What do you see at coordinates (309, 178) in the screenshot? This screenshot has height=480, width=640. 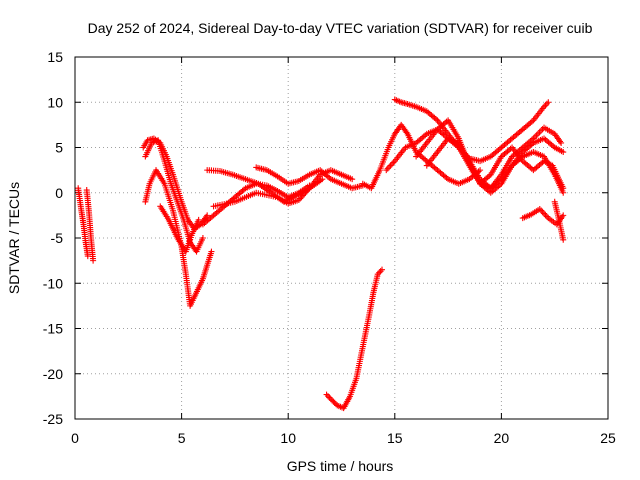 I see `series-arc9` at bounding box center [309, 178].